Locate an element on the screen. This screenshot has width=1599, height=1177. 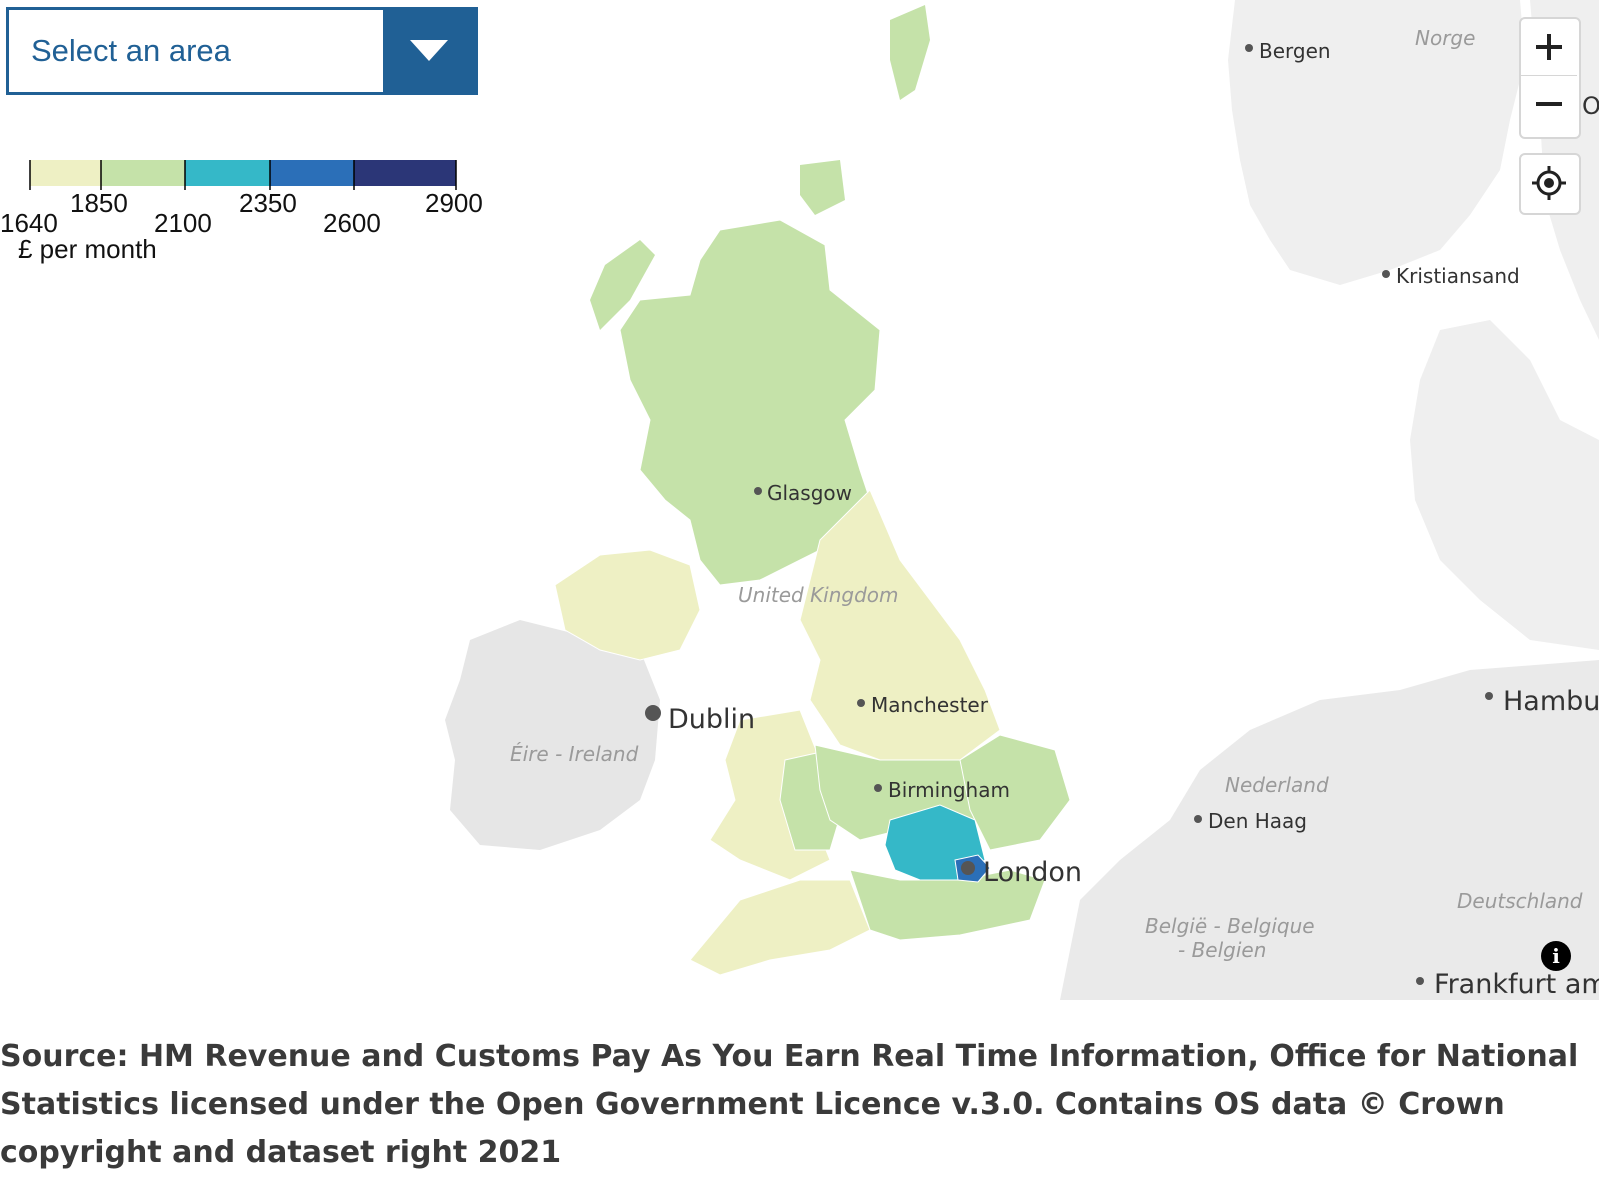
zoom-in-icon is located at coordinates (1549, 47).